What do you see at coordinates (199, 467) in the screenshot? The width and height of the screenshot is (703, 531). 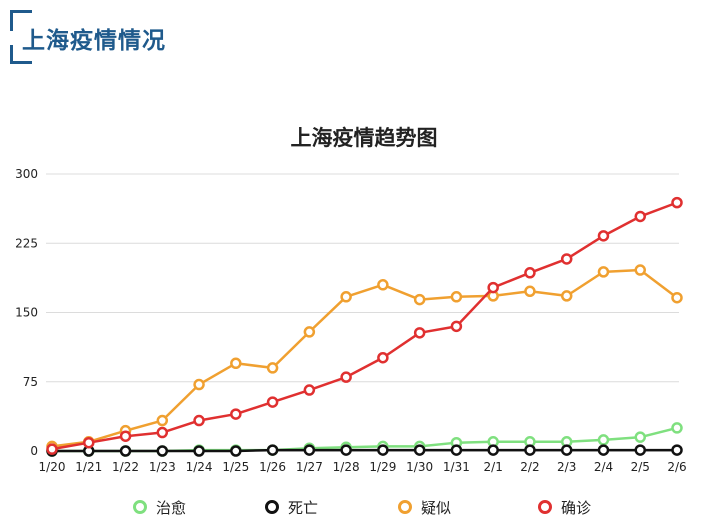 I see `x-tick-label: 1/24` at bounding box center [199, 467].